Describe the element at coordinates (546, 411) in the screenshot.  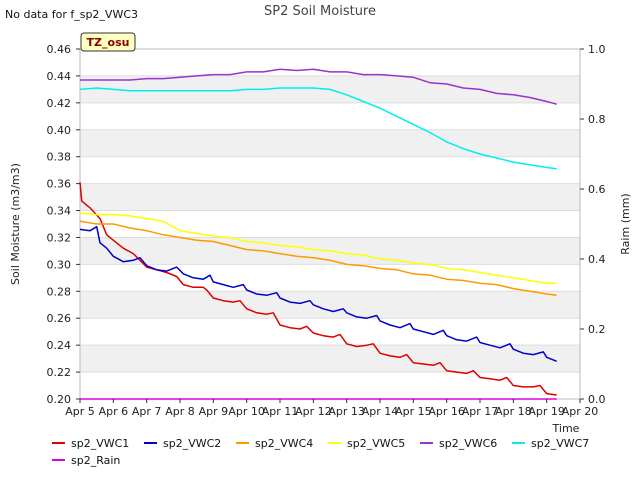
I see `x-tick-label: Apr 19` at that location.